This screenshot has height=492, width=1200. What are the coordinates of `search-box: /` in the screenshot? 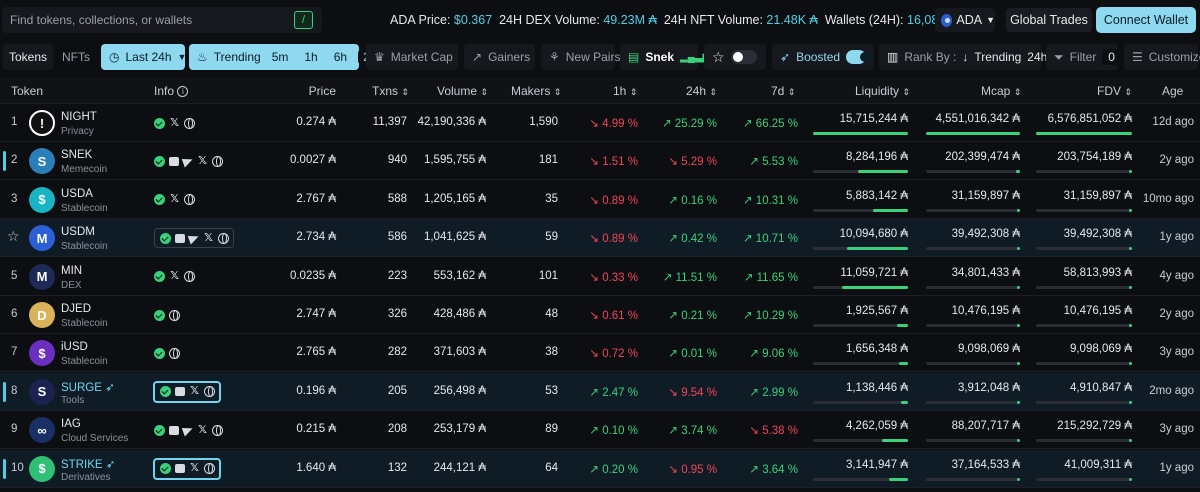 It's located at (162, 20).